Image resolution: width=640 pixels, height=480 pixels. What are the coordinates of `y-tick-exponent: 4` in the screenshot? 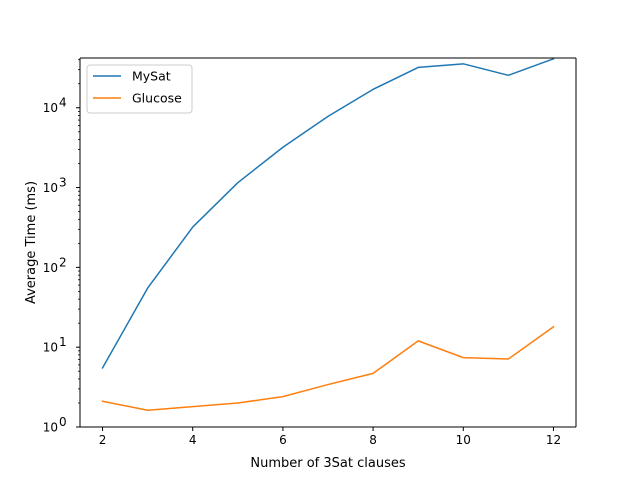 It's located at (63, 103).